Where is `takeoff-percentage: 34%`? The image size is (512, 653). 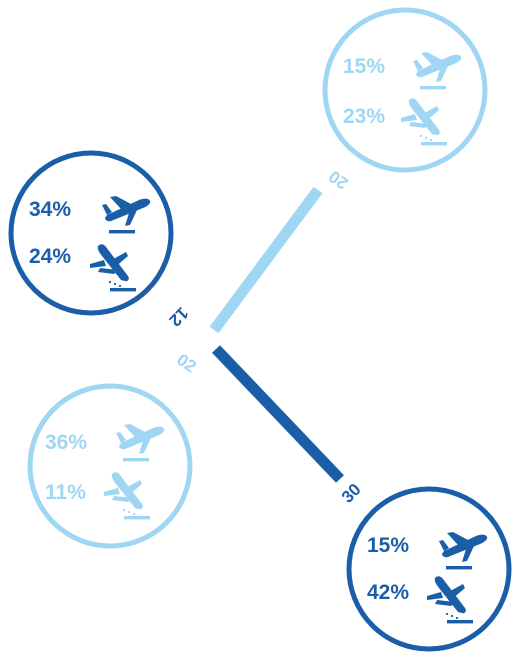
takeoff-percentage: 34% is located at coordinates (50, 209).